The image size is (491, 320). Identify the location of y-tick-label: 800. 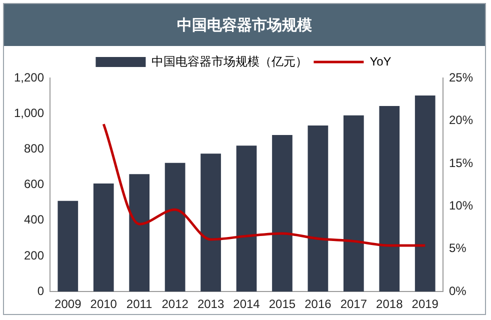
(34, 149).